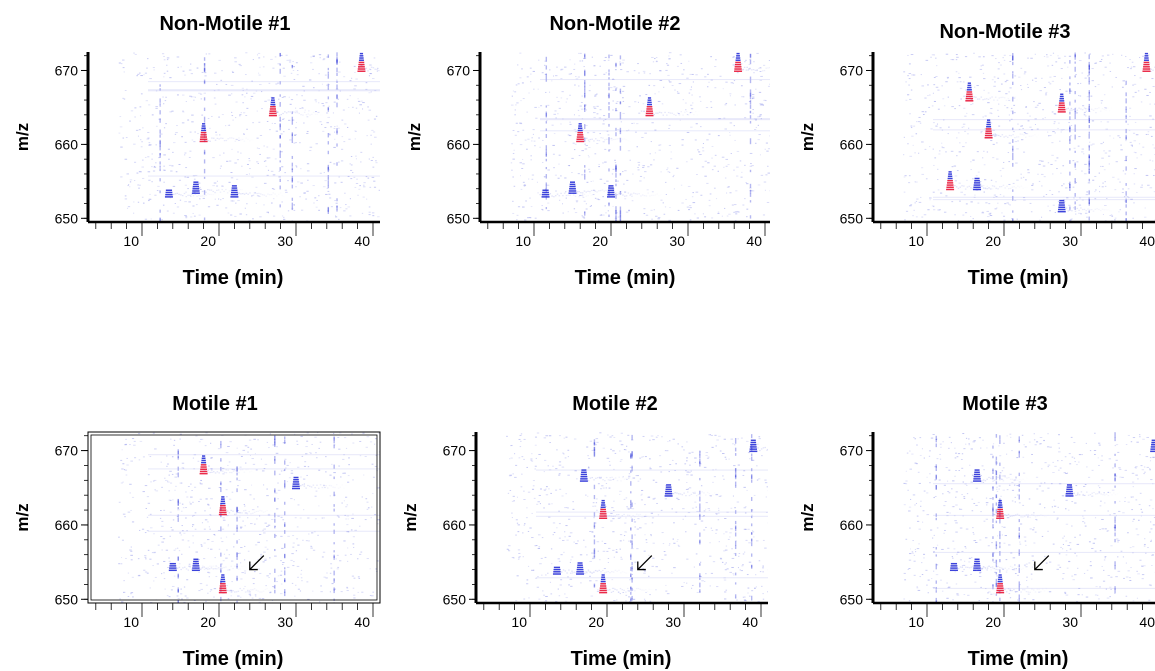  What do you see at coordinates (67, 144) in the screenshot?
I see `y-tick-label: 660` at bounding box center [67, 144].